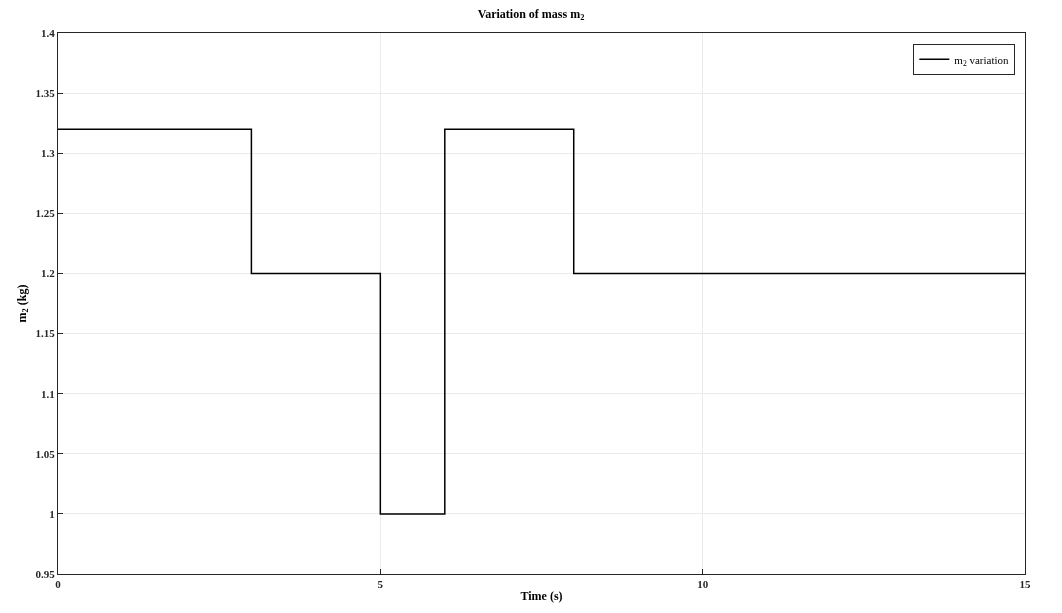 Image resolution: width=1062 pixels, height=613 pixels. What do you see at coordinates (58, 584) in the screenshot?
I see `x-tick-label: 0` at bounding box center [58, 584].